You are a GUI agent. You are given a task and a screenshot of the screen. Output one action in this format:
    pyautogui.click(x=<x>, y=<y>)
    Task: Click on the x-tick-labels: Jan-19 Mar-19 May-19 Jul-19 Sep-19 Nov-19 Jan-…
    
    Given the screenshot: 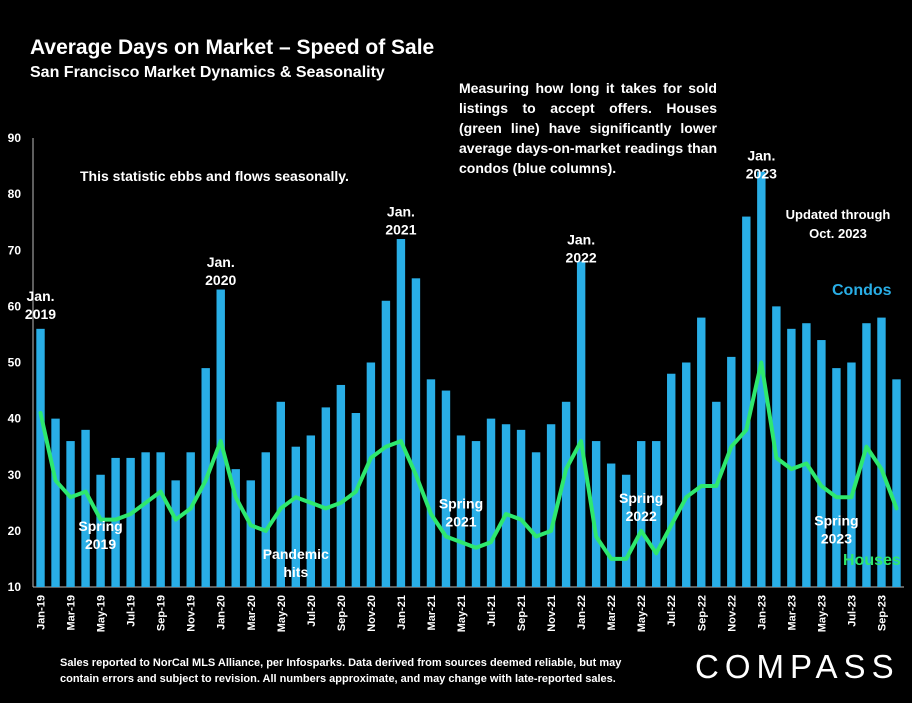 What is the action you would take?
    pyautogui.click(x=462, y=613)
    